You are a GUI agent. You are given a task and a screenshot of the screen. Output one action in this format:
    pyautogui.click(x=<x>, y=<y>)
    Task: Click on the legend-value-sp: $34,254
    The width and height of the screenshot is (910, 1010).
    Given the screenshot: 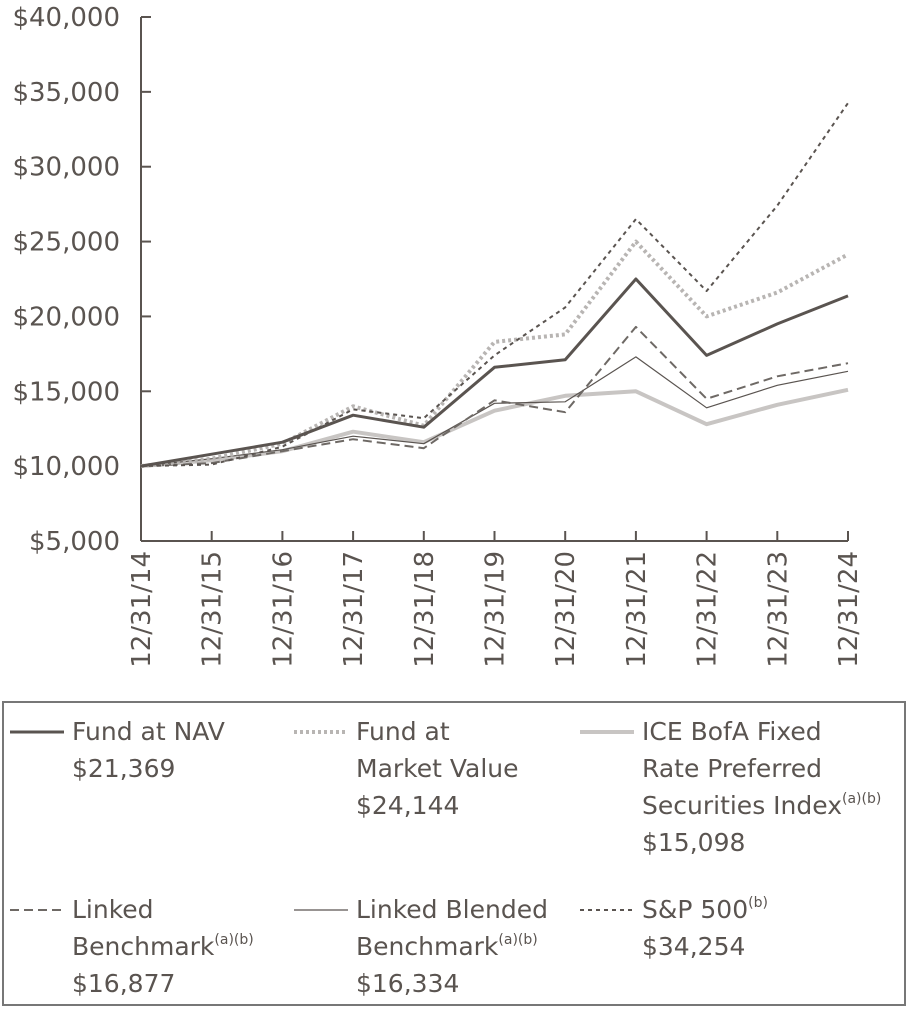 What is the action you would take?
    pyautogui.click(x=694, y=946)
    